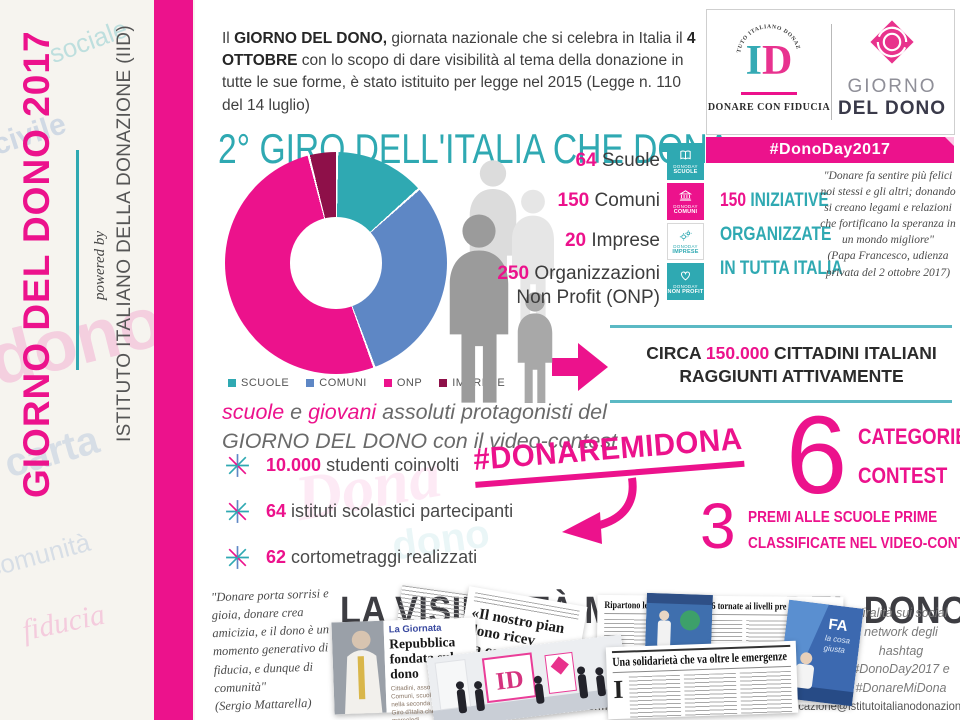 The width and height of the screenshot is (960, 720). What do you see at coordinates (253, 412) in the screenshot?
I see `caption-highlight: scuole` at bounding box center [253, 412].